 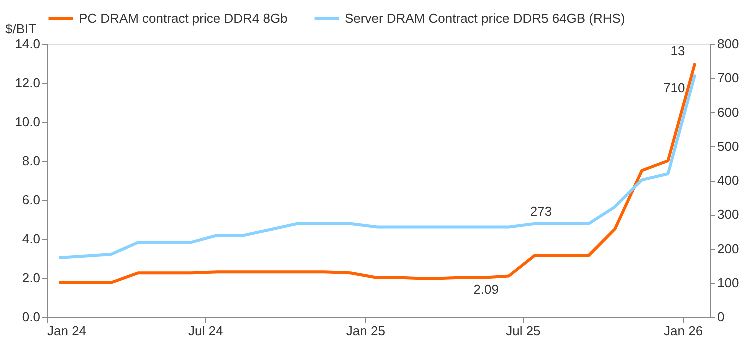 I want to click on y2-tick-label: 400, so click(x=729, y=180).